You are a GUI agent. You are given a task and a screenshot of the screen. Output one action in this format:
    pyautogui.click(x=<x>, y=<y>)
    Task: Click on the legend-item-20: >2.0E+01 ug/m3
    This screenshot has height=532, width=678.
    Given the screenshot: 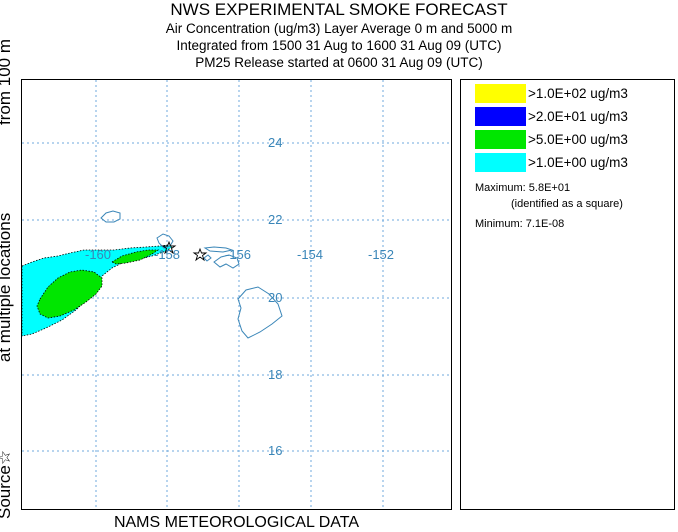 What is the action you would take?
    pyautogui.click(x=551, y=116)
    